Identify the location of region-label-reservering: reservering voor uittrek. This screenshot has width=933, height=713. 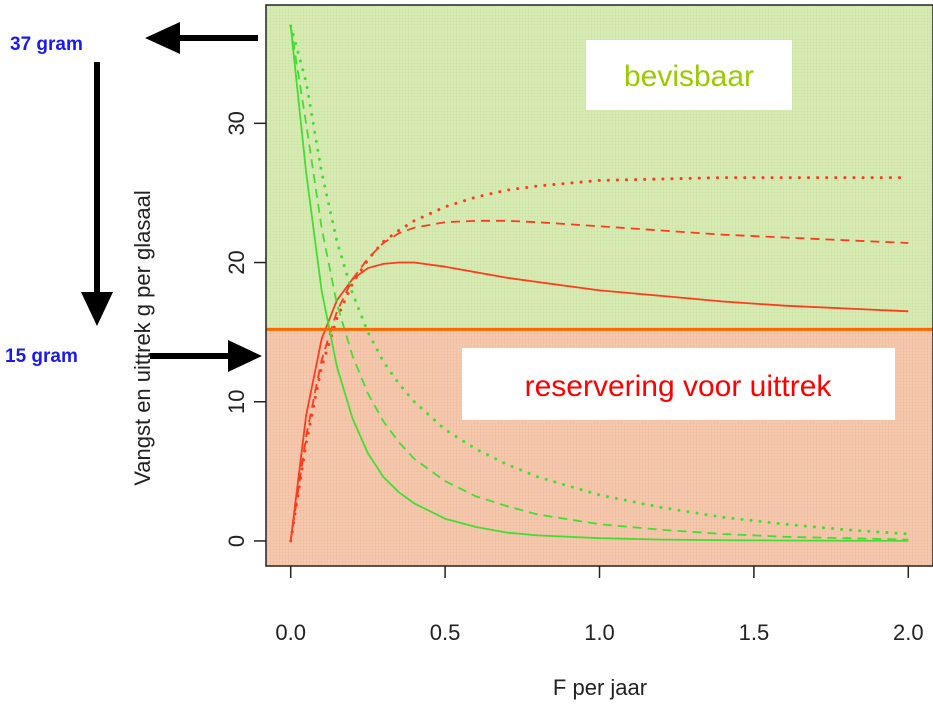
(679, 386).